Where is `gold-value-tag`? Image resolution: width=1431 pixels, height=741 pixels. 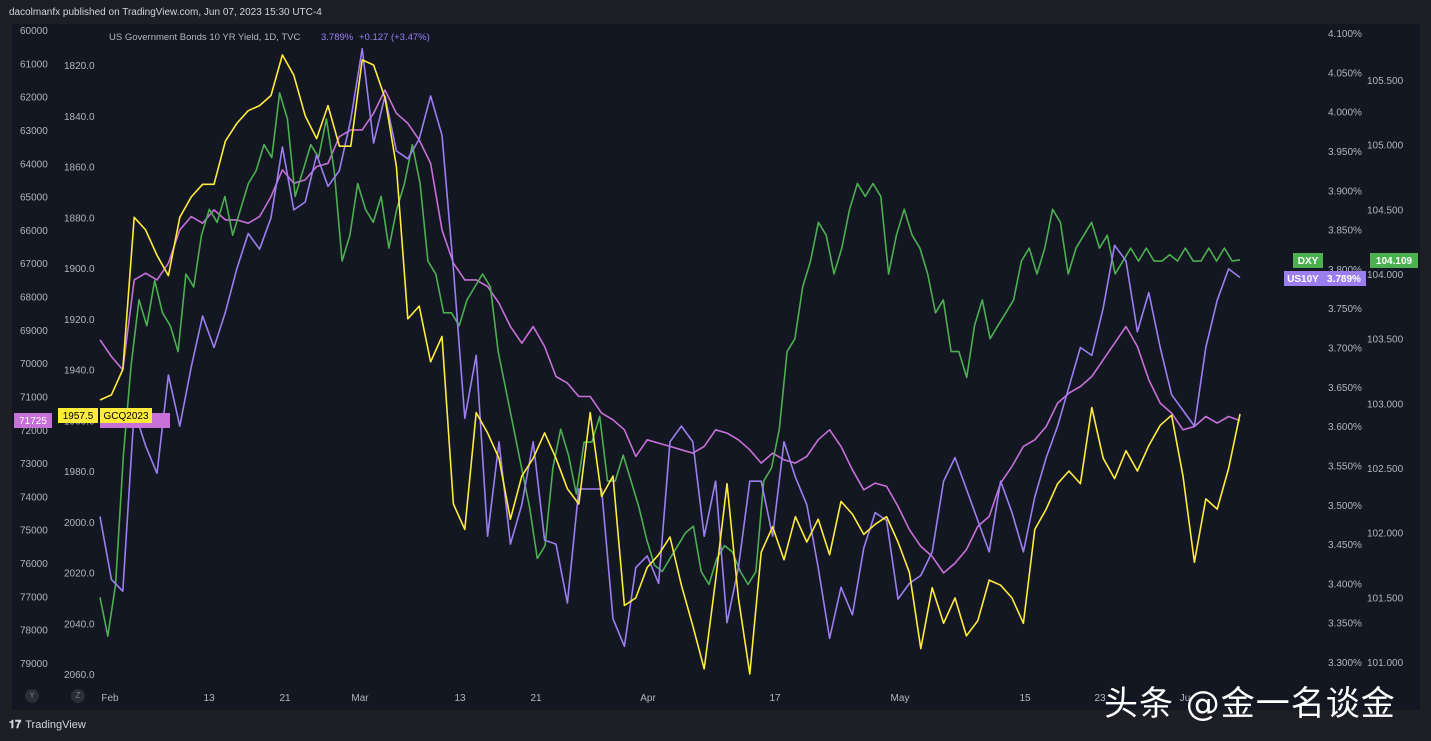
gold-value-tag is located at coordinates (78, 415).